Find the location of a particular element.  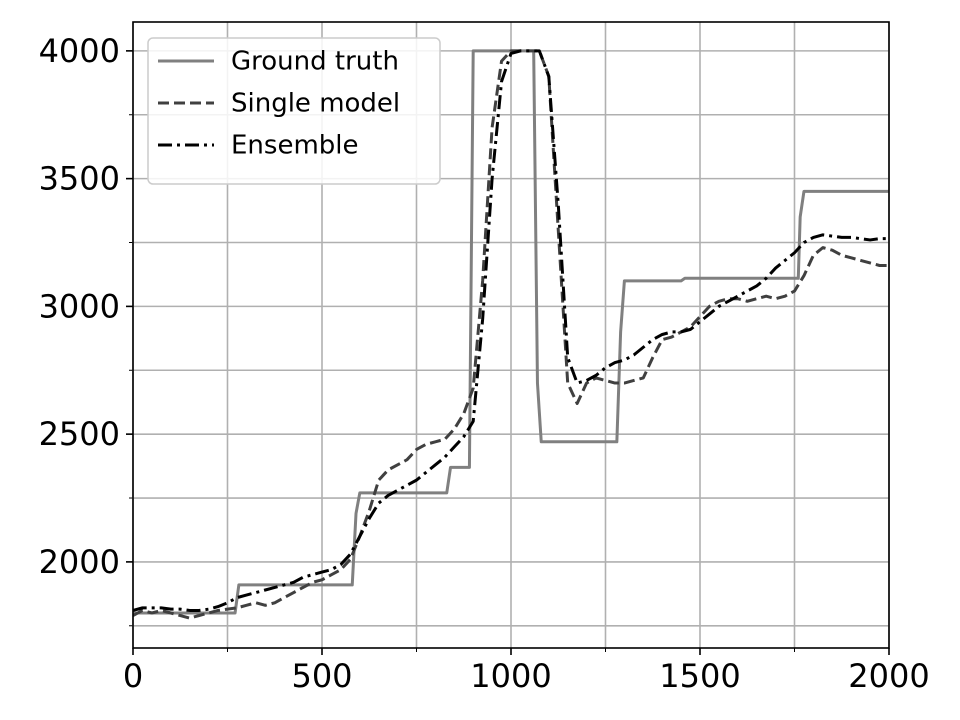

legend-box is located at coordinates (294, 111).